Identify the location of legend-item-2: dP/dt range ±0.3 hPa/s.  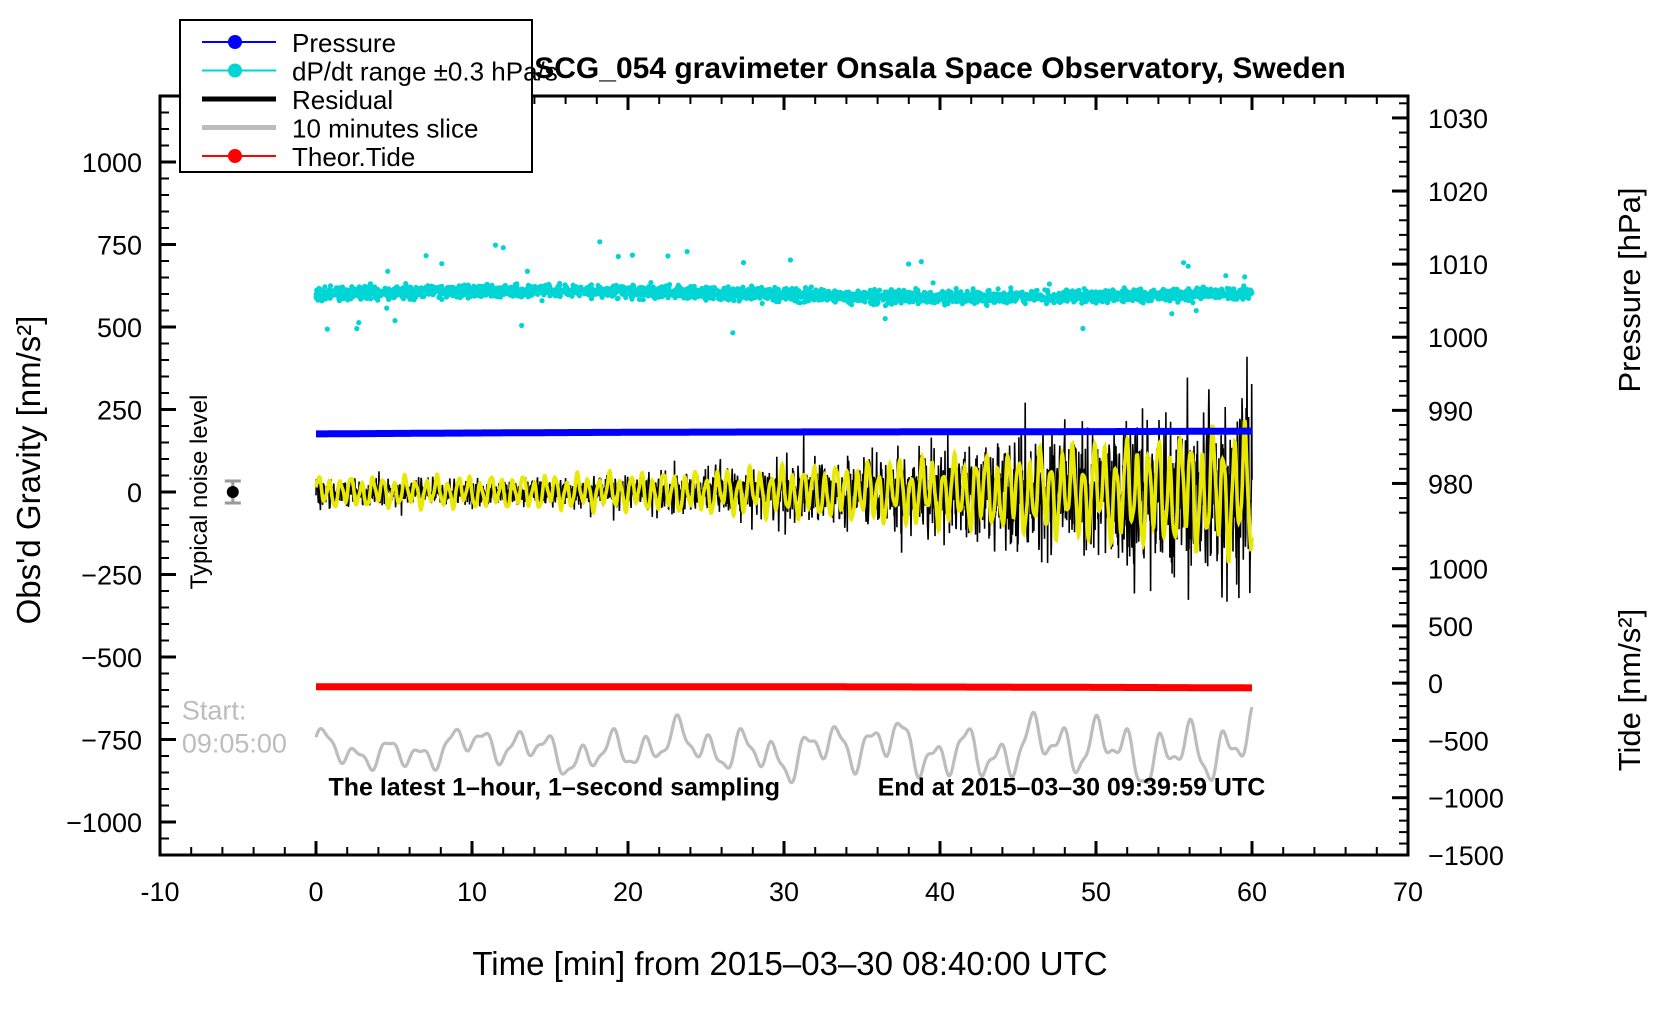
(380, 72).